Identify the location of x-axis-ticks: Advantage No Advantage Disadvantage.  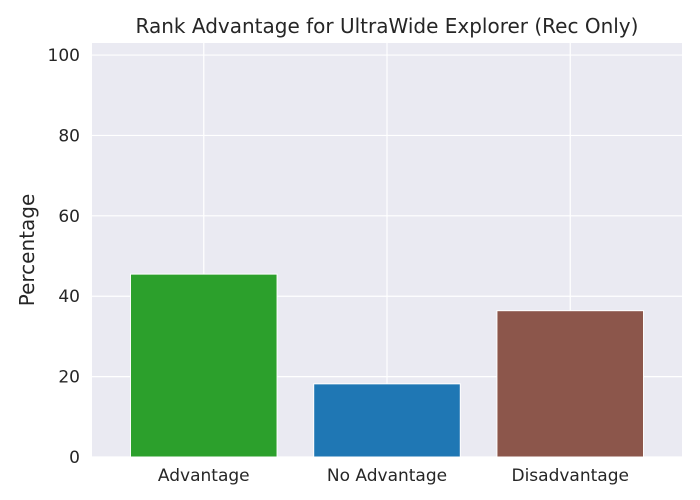
(393, 476).